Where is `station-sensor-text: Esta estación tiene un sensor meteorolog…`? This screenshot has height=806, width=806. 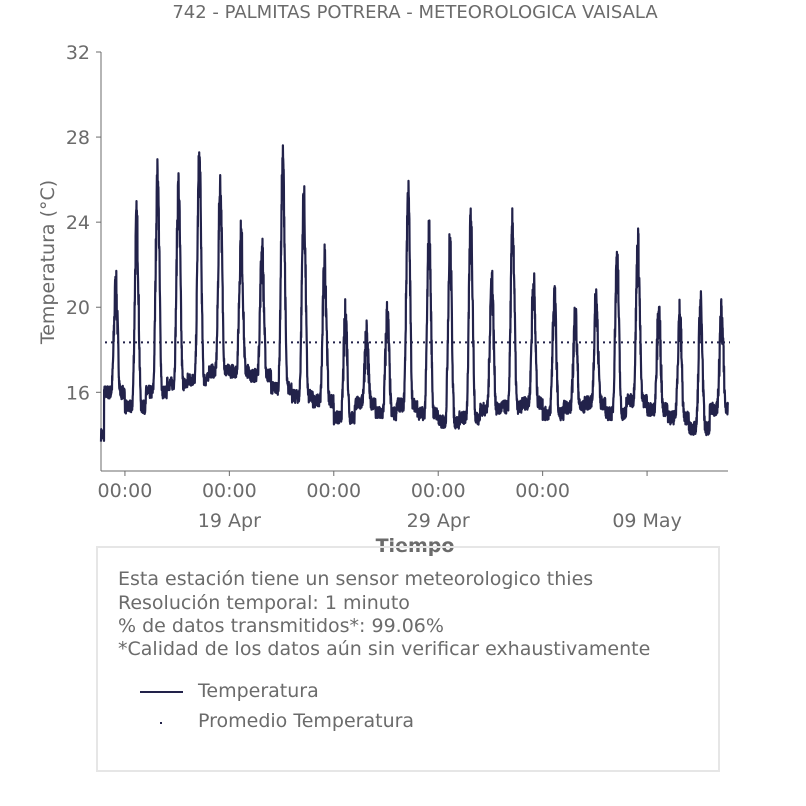 station-sensor-text: Esta estación tiene un sensor meteorolog… is located at coordinates (356, 579).